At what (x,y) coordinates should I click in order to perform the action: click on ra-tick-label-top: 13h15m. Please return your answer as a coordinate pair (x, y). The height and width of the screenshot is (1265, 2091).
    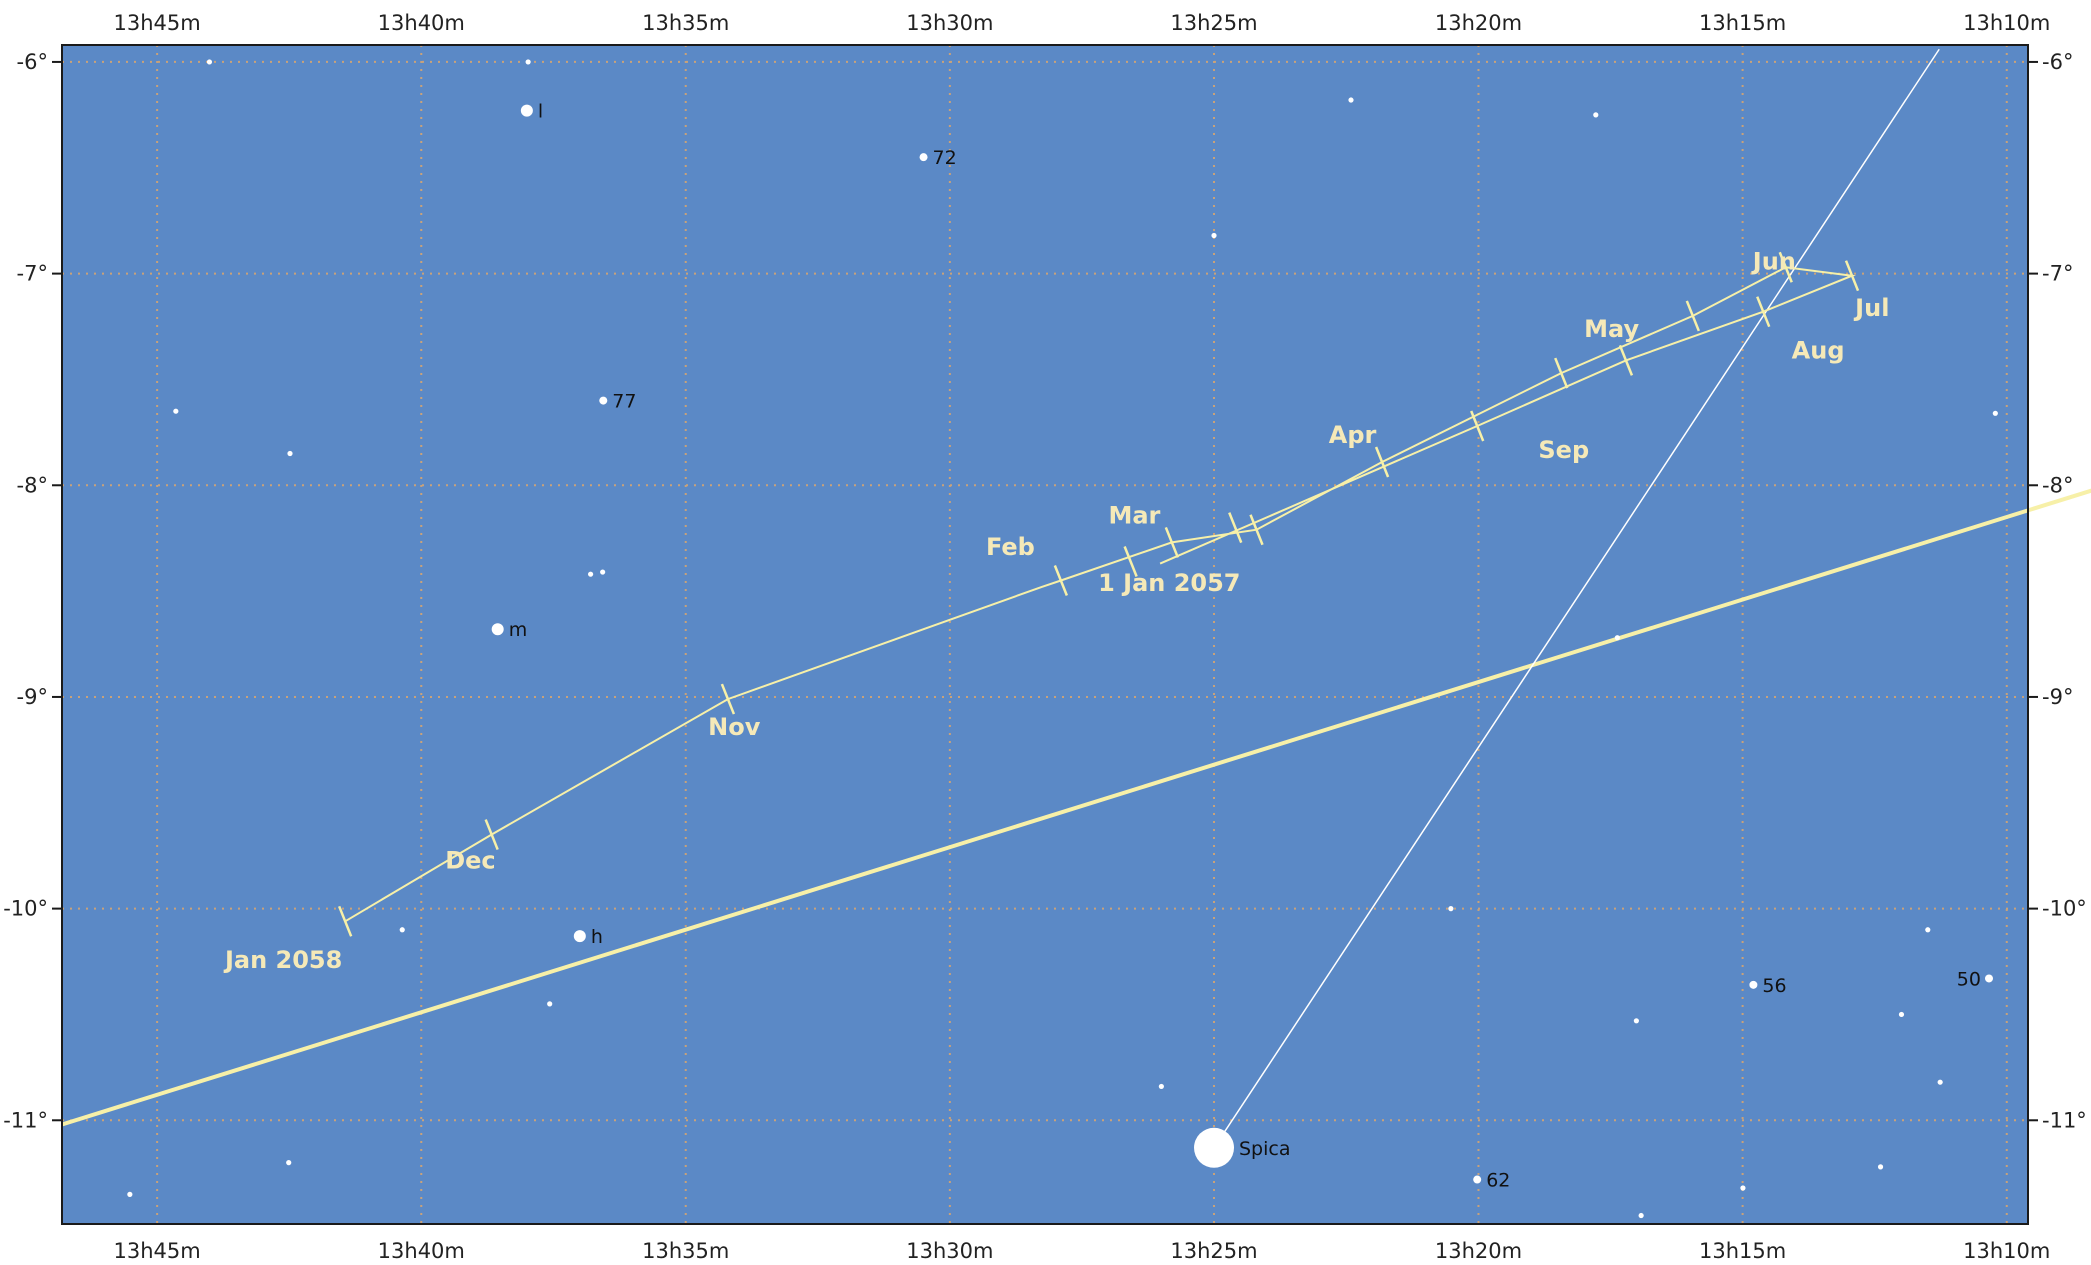
    Looking at the image, I should click on (1742, 23).